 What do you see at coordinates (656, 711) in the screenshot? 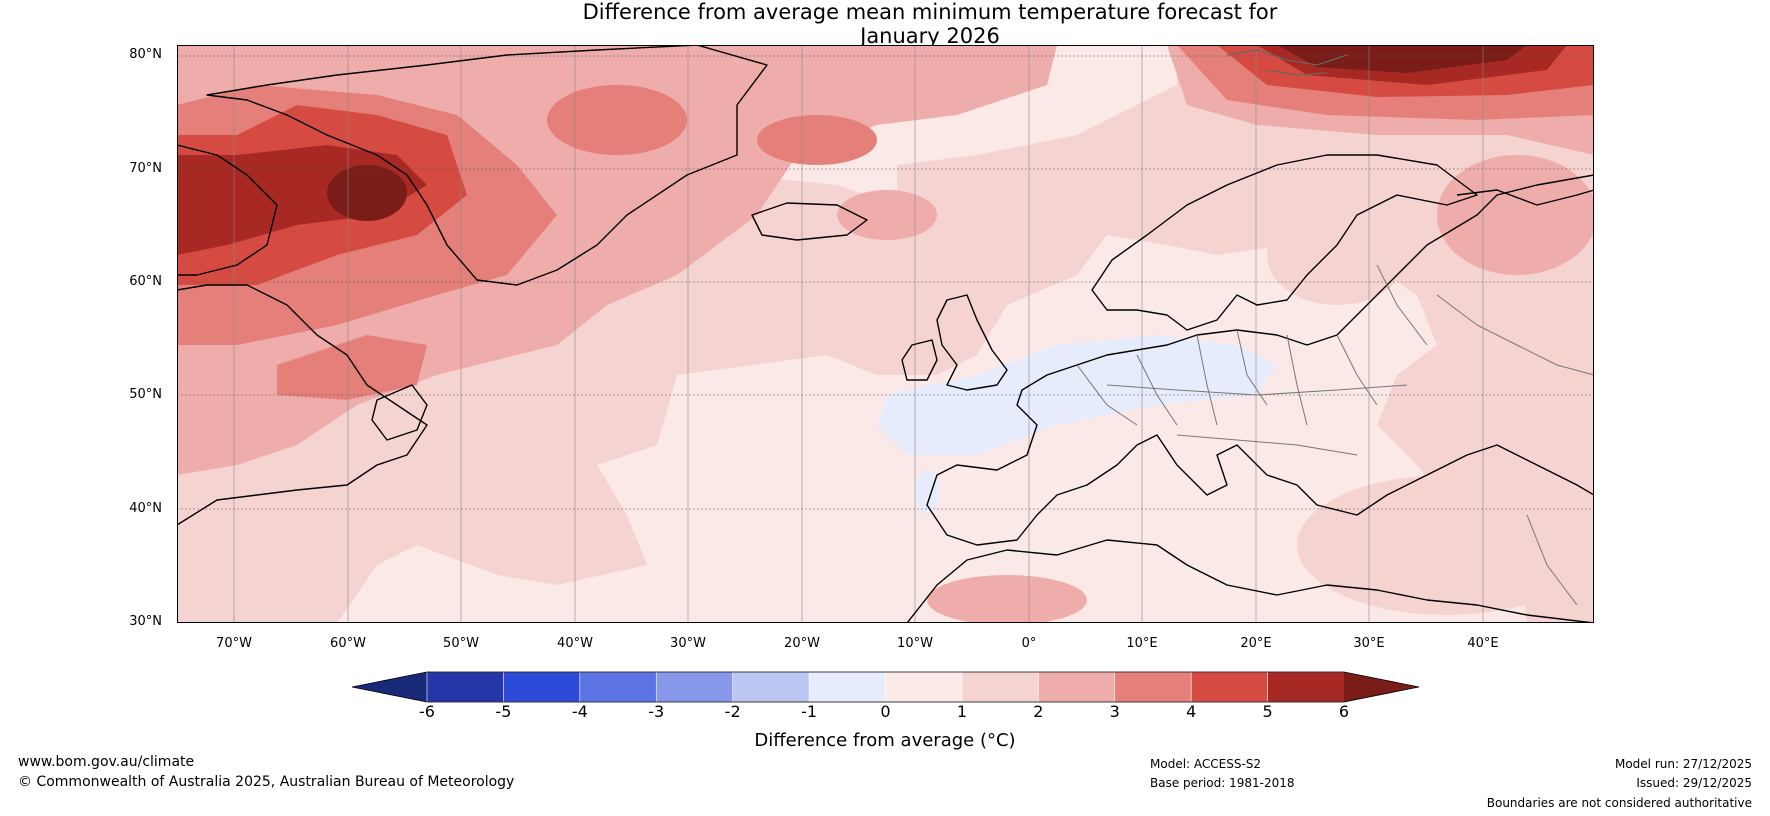
I see `colorbar-tick-label: -3` at bounding box center [656, 711].